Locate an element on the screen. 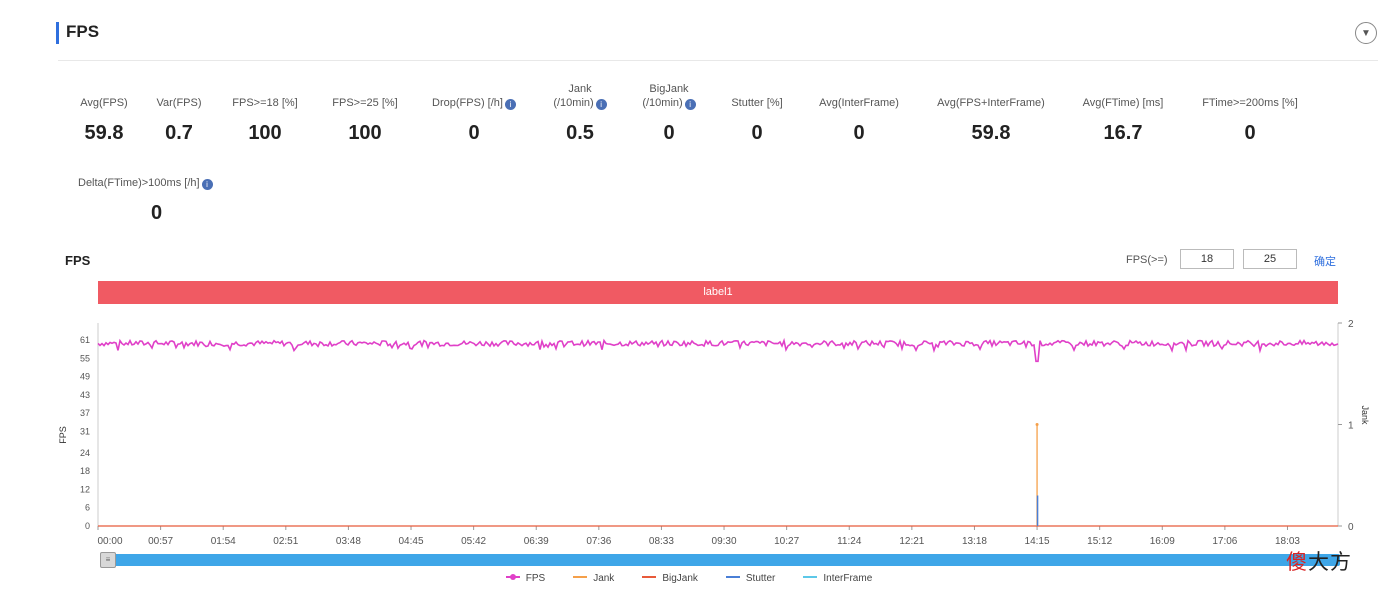 The width and height of the screenshot is (1378, 598). x-tick-label: 09:30 is located at coordinates (724, 541).